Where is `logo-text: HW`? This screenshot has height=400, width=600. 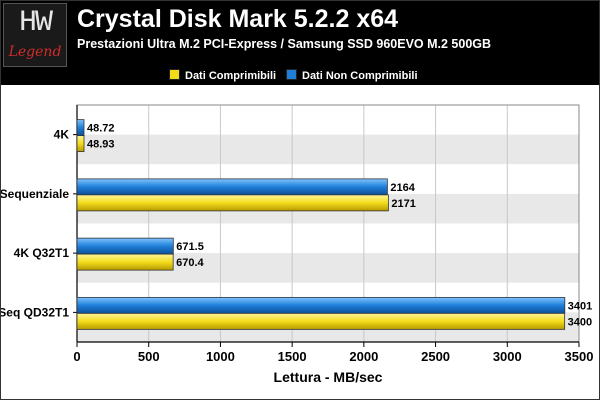 logo-text: HW is located at coordinates (35, 23).